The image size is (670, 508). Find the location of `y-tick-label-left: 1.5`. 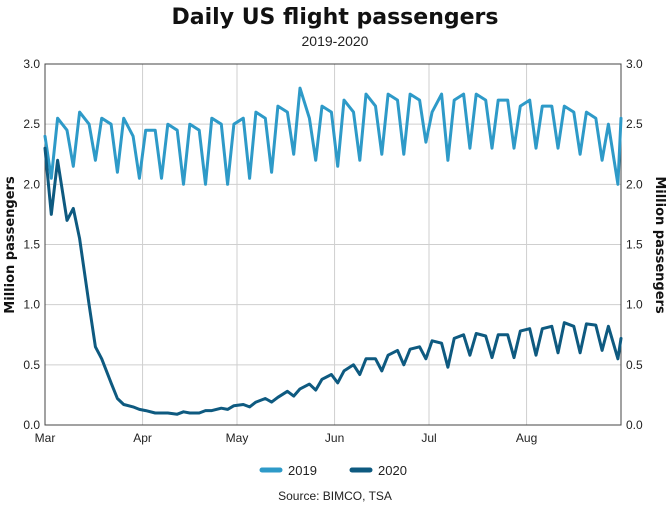

y-tick-label-left: 1.5 is located at coordinates (31, 245).